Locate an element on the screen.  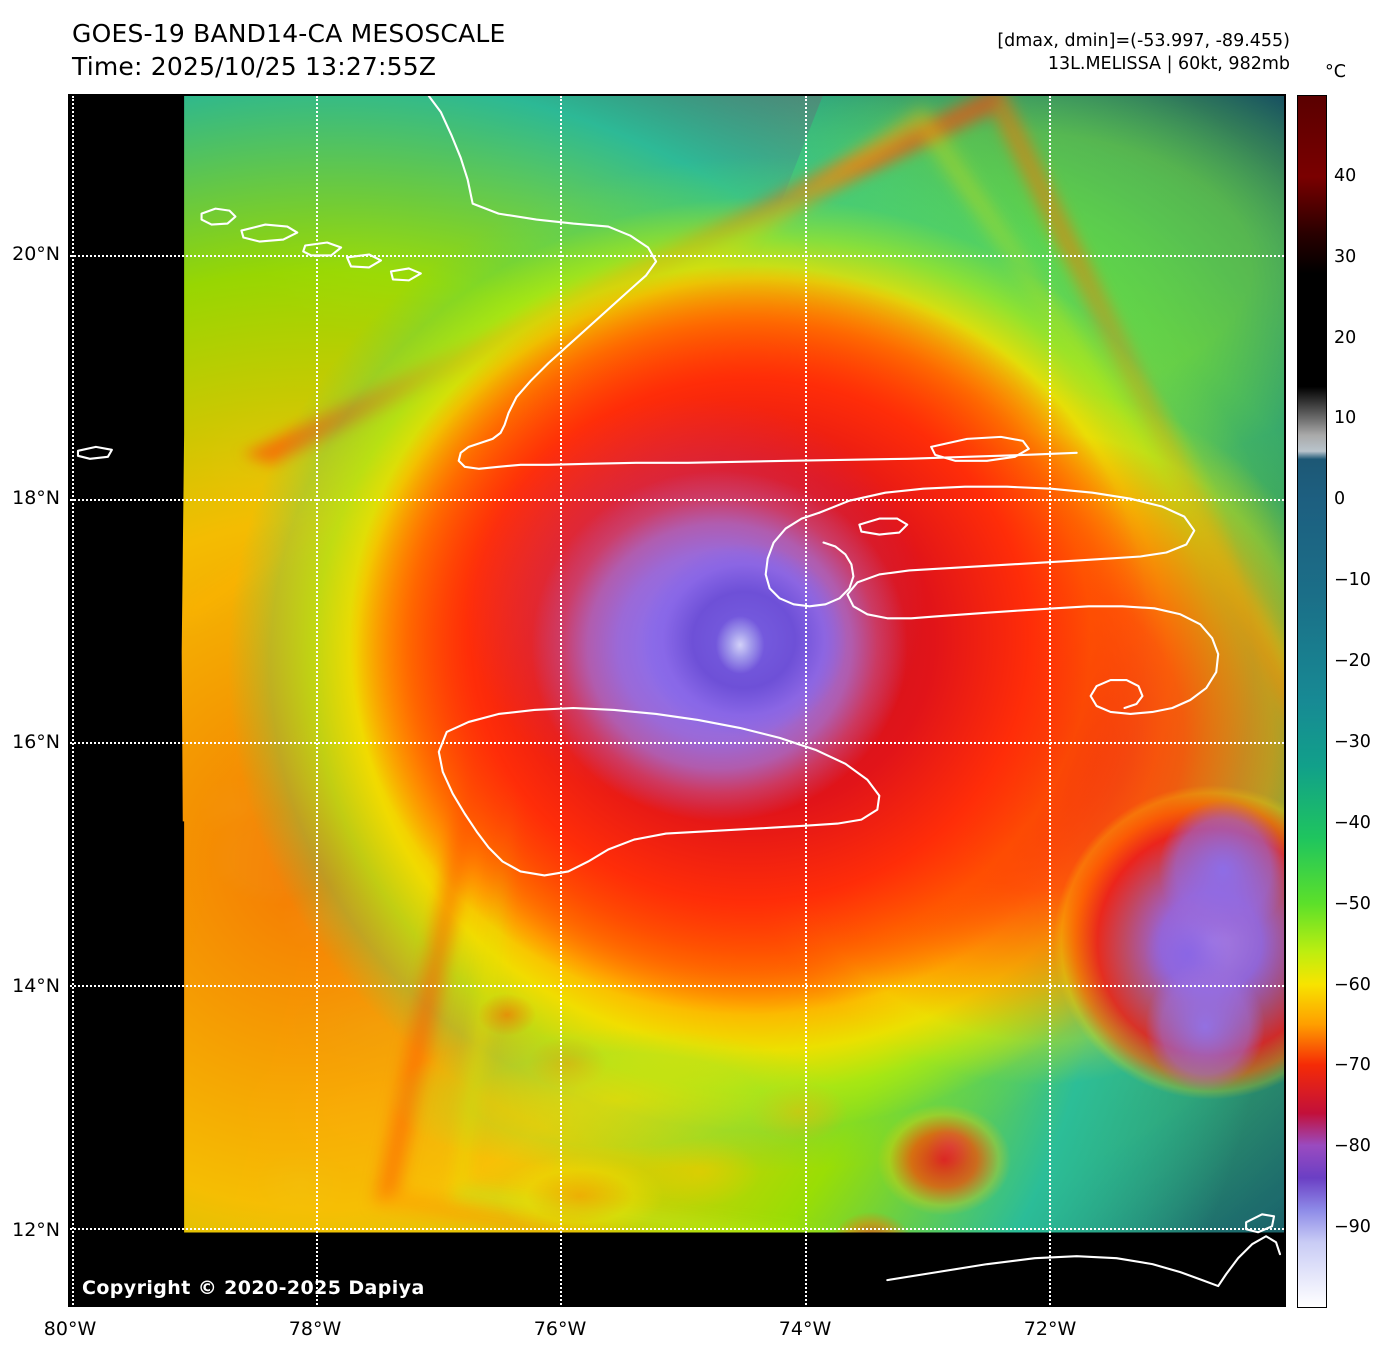
colorbar-gradient is located at coordinates (1312, 701).